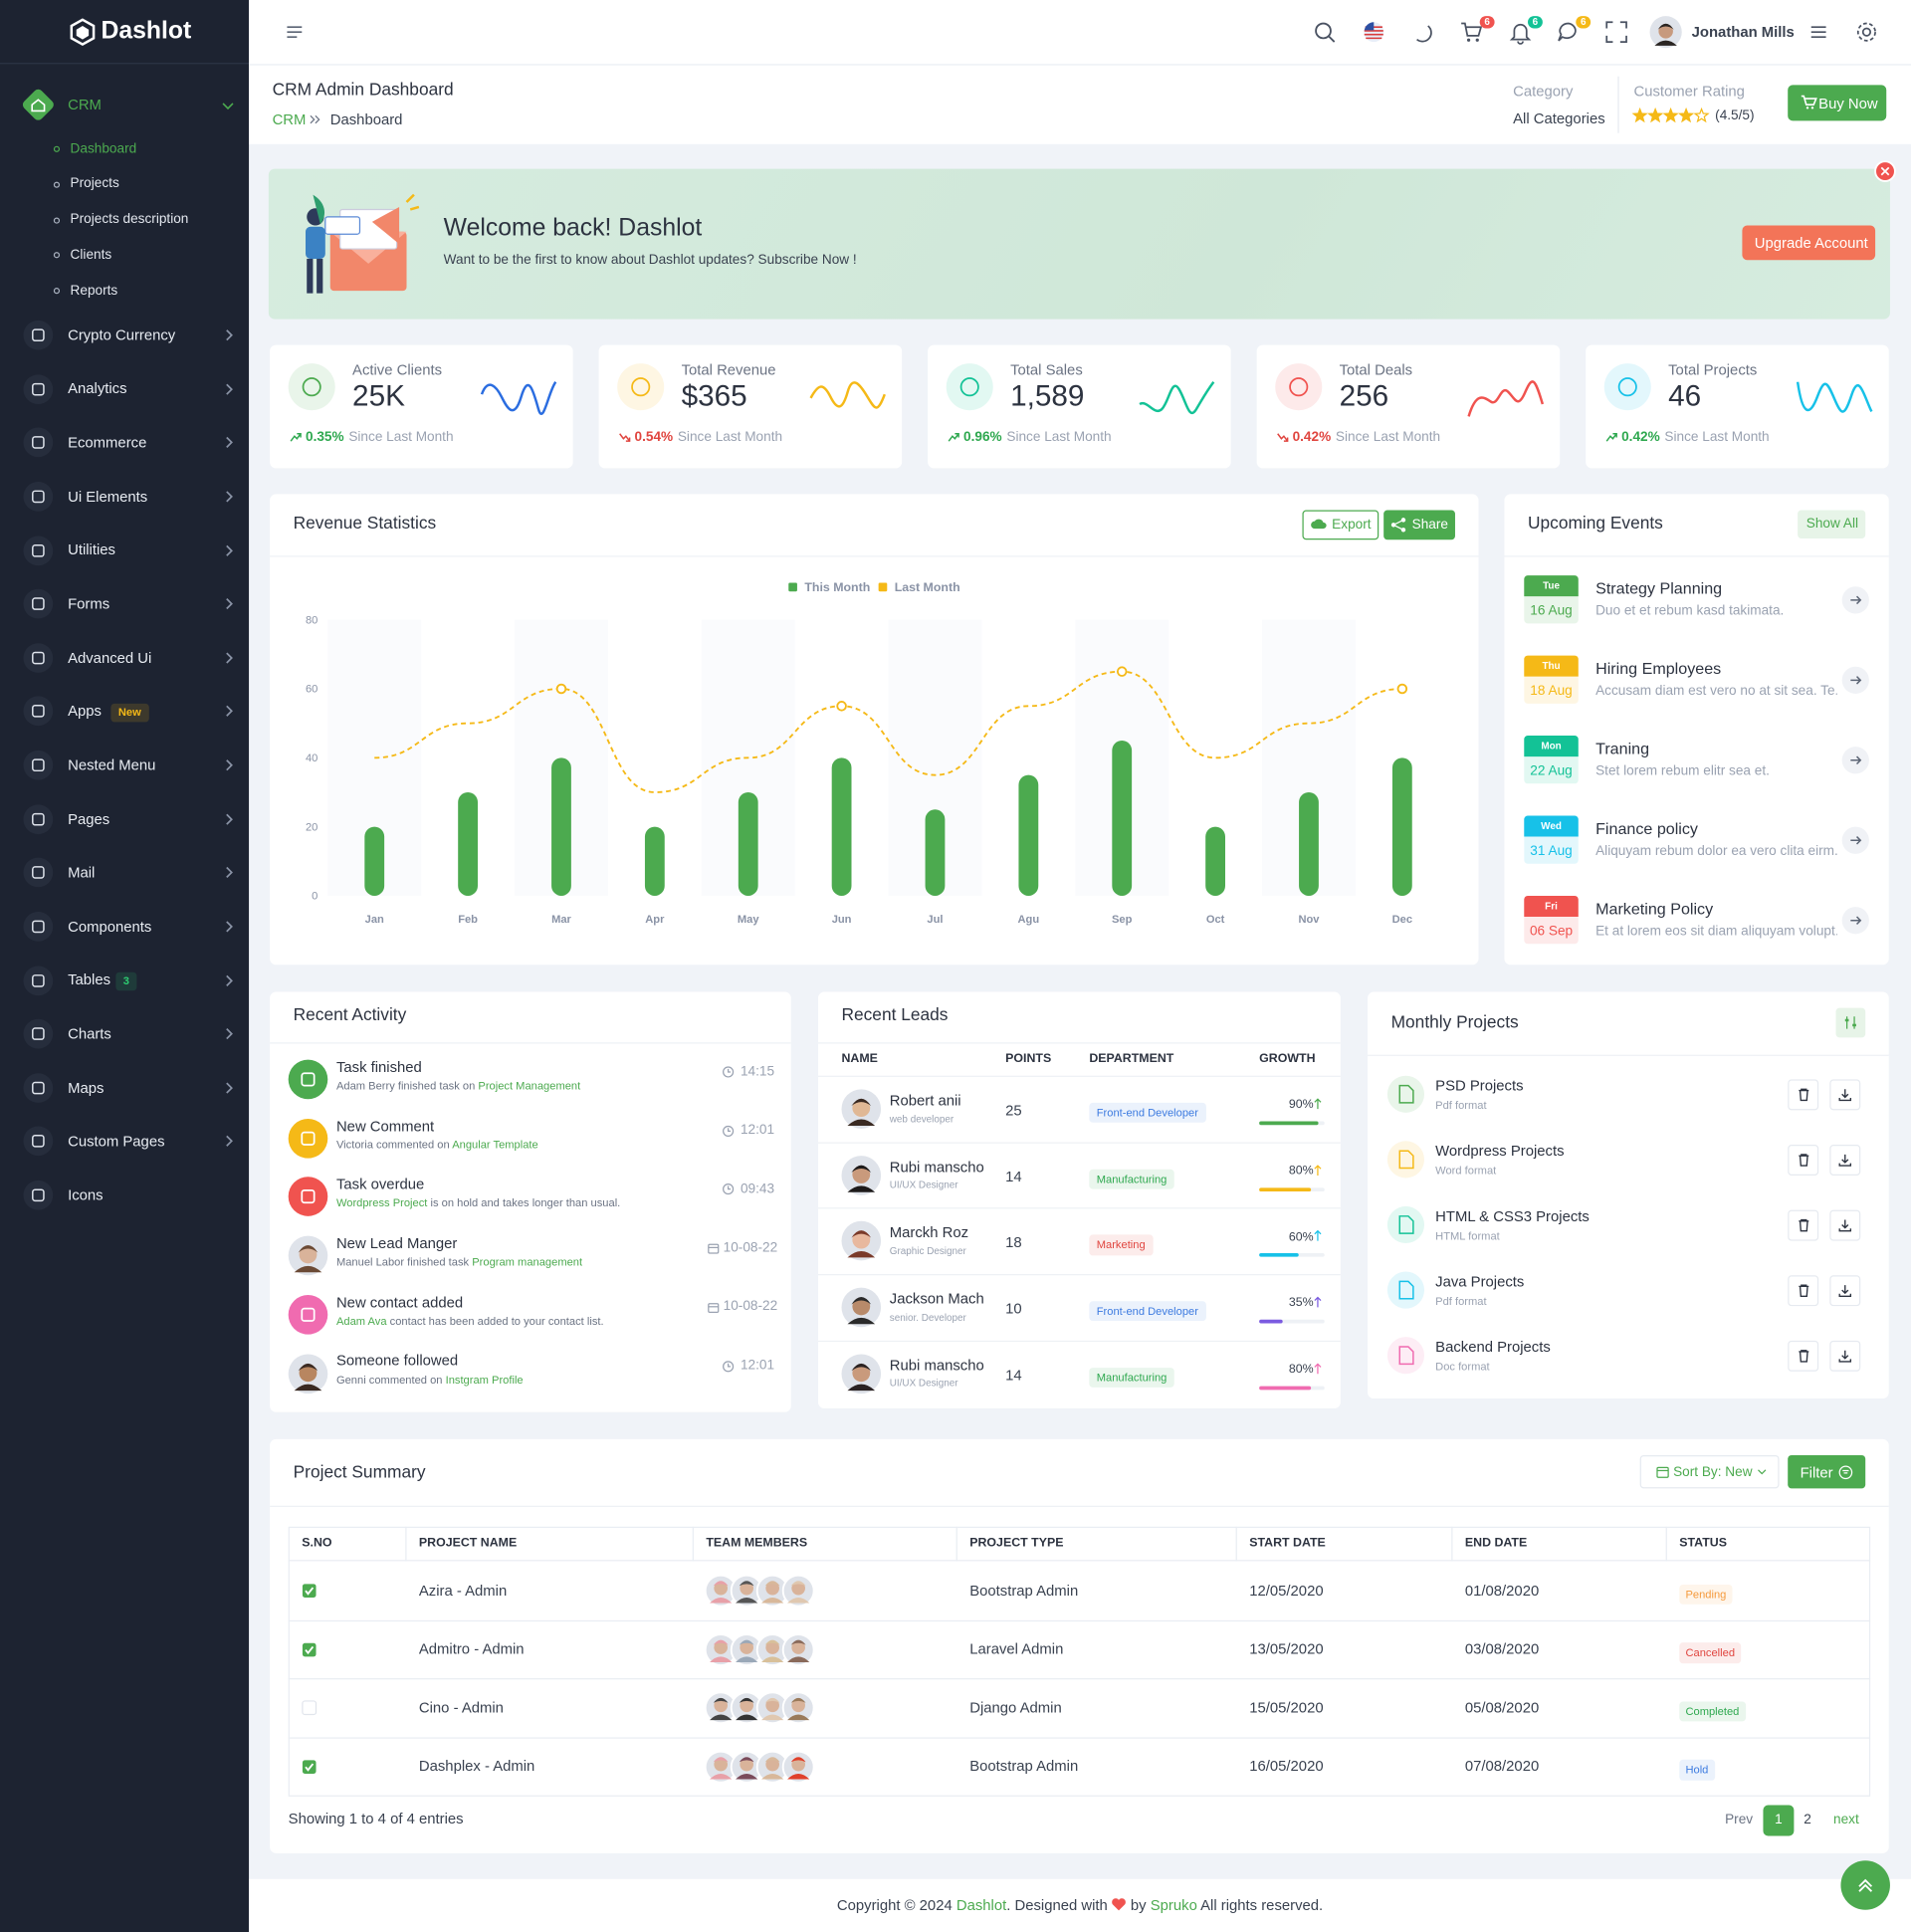 The width and height of the screenshot is (1911, 1932). Describe the element at coordinates (112, 764) in the screenshot. I see `menu-item: Nested Menu` at that location.